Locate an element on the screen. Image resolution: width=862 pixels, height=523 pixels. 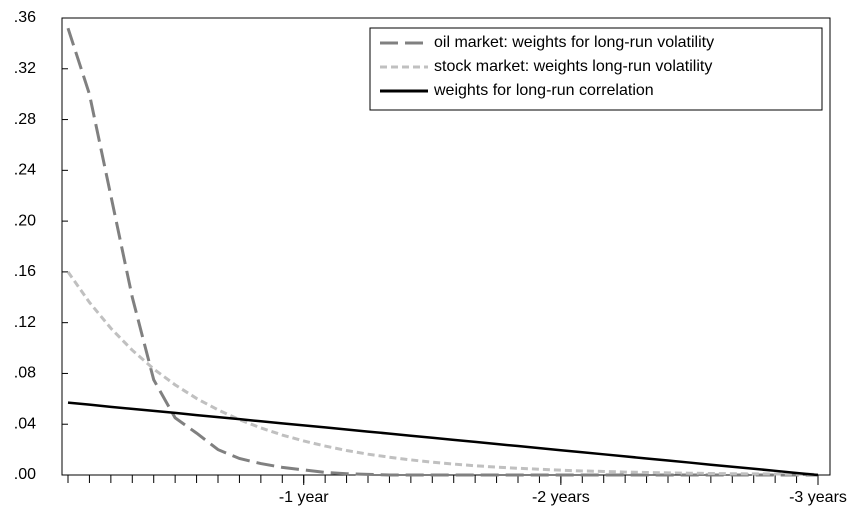
legend-box is located at coordinates (596, 69).